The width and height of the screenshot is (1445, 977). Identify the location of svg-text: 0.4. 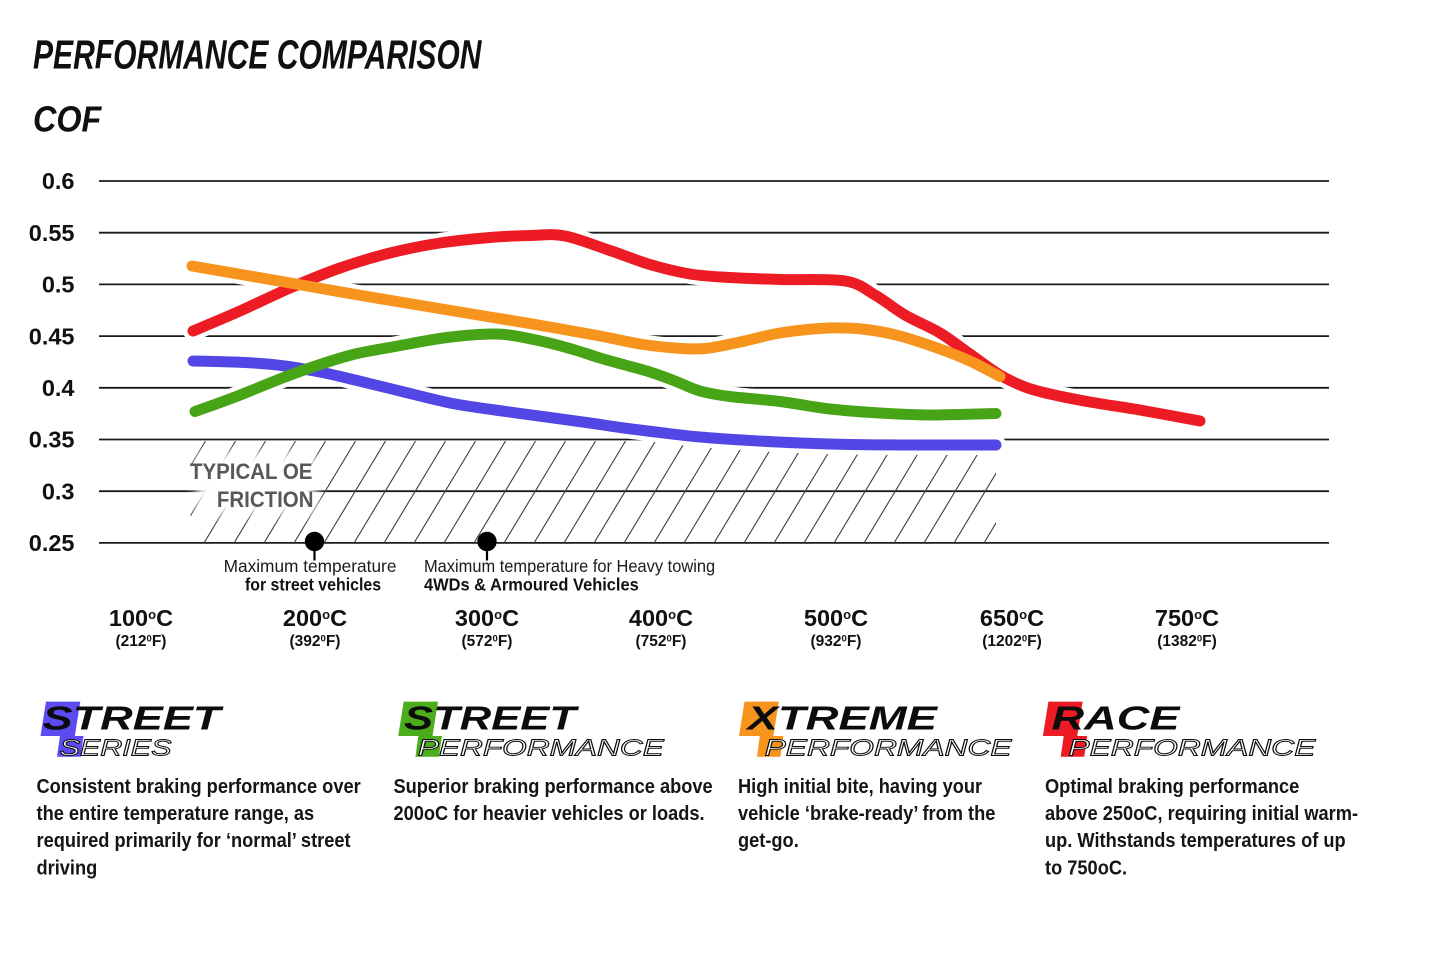
(58, 388).